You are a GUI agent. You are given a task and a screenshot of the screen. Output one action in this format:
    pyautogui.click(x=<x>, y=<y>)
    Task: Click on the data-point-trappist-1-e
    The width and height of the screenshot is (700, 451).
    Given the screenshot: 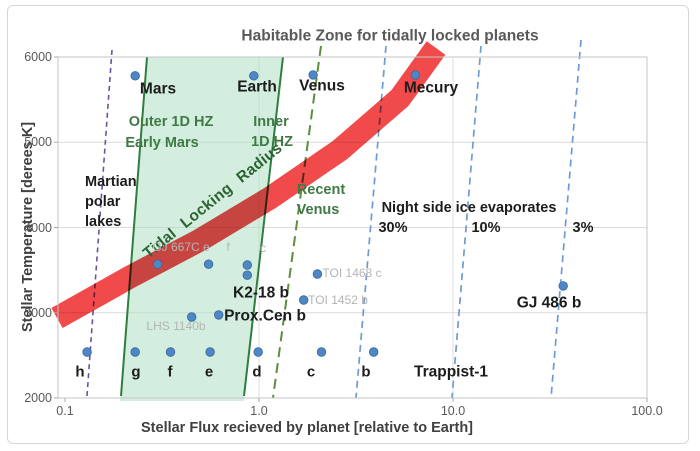 What is the action you would take?
    pyautogui.click(x=210, y=352)
    